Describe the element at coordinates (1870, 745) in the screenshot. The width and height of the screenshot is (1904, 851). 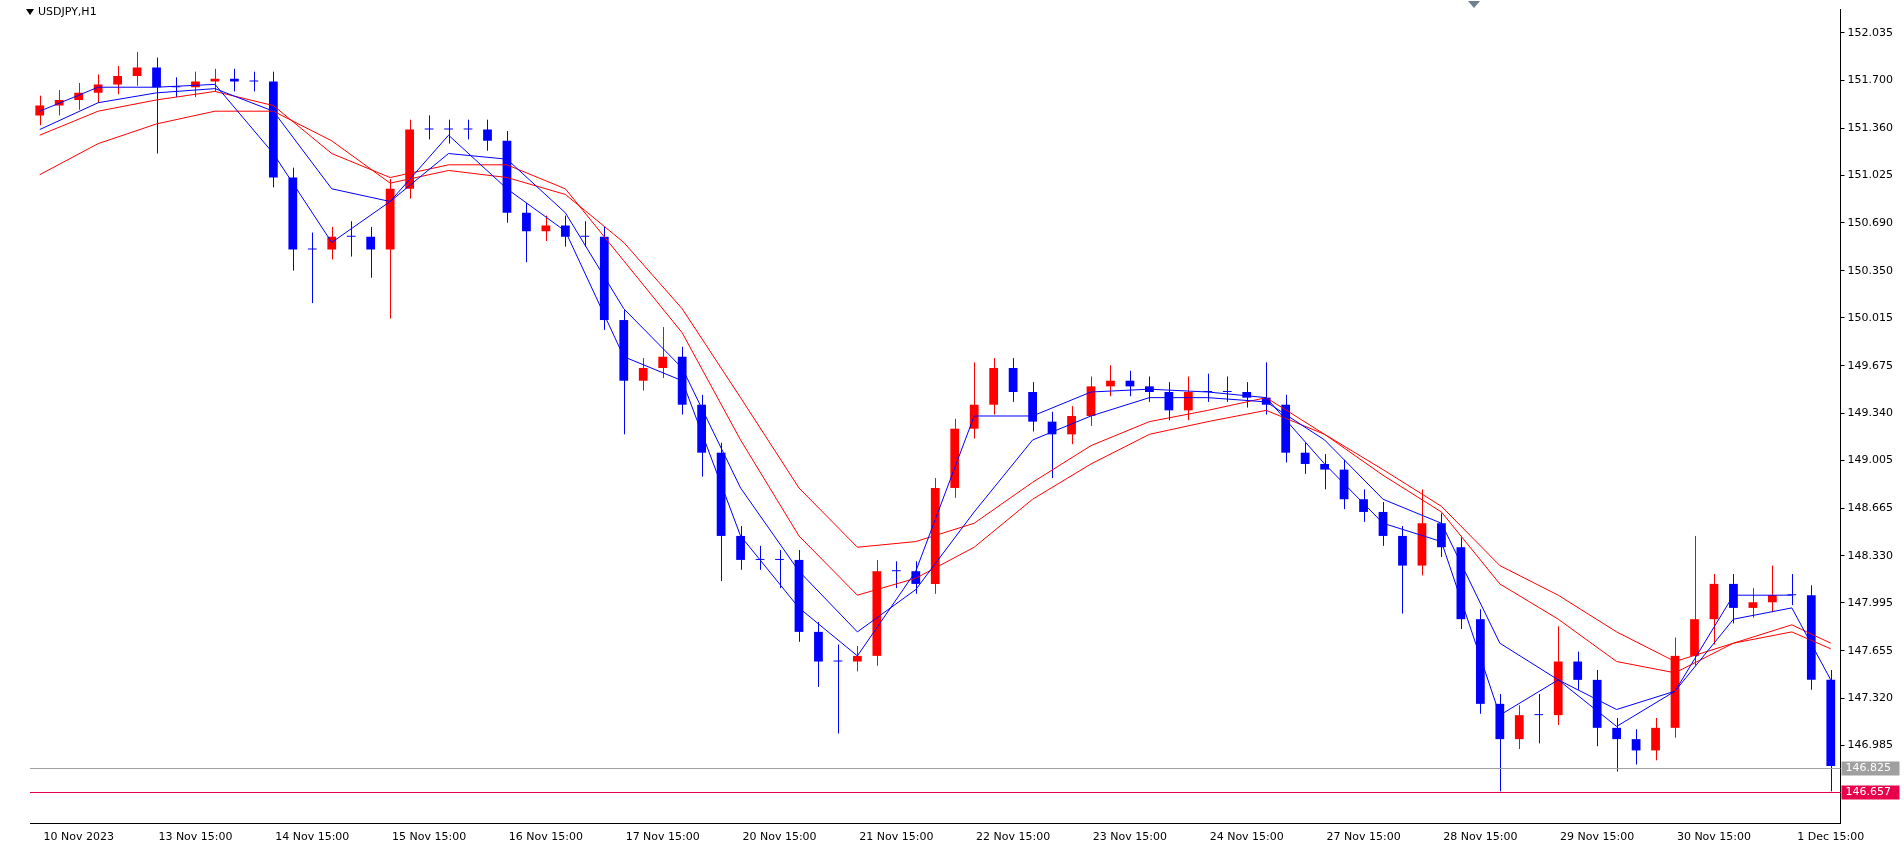
I see `y-tick-label: 146.985` at that location.